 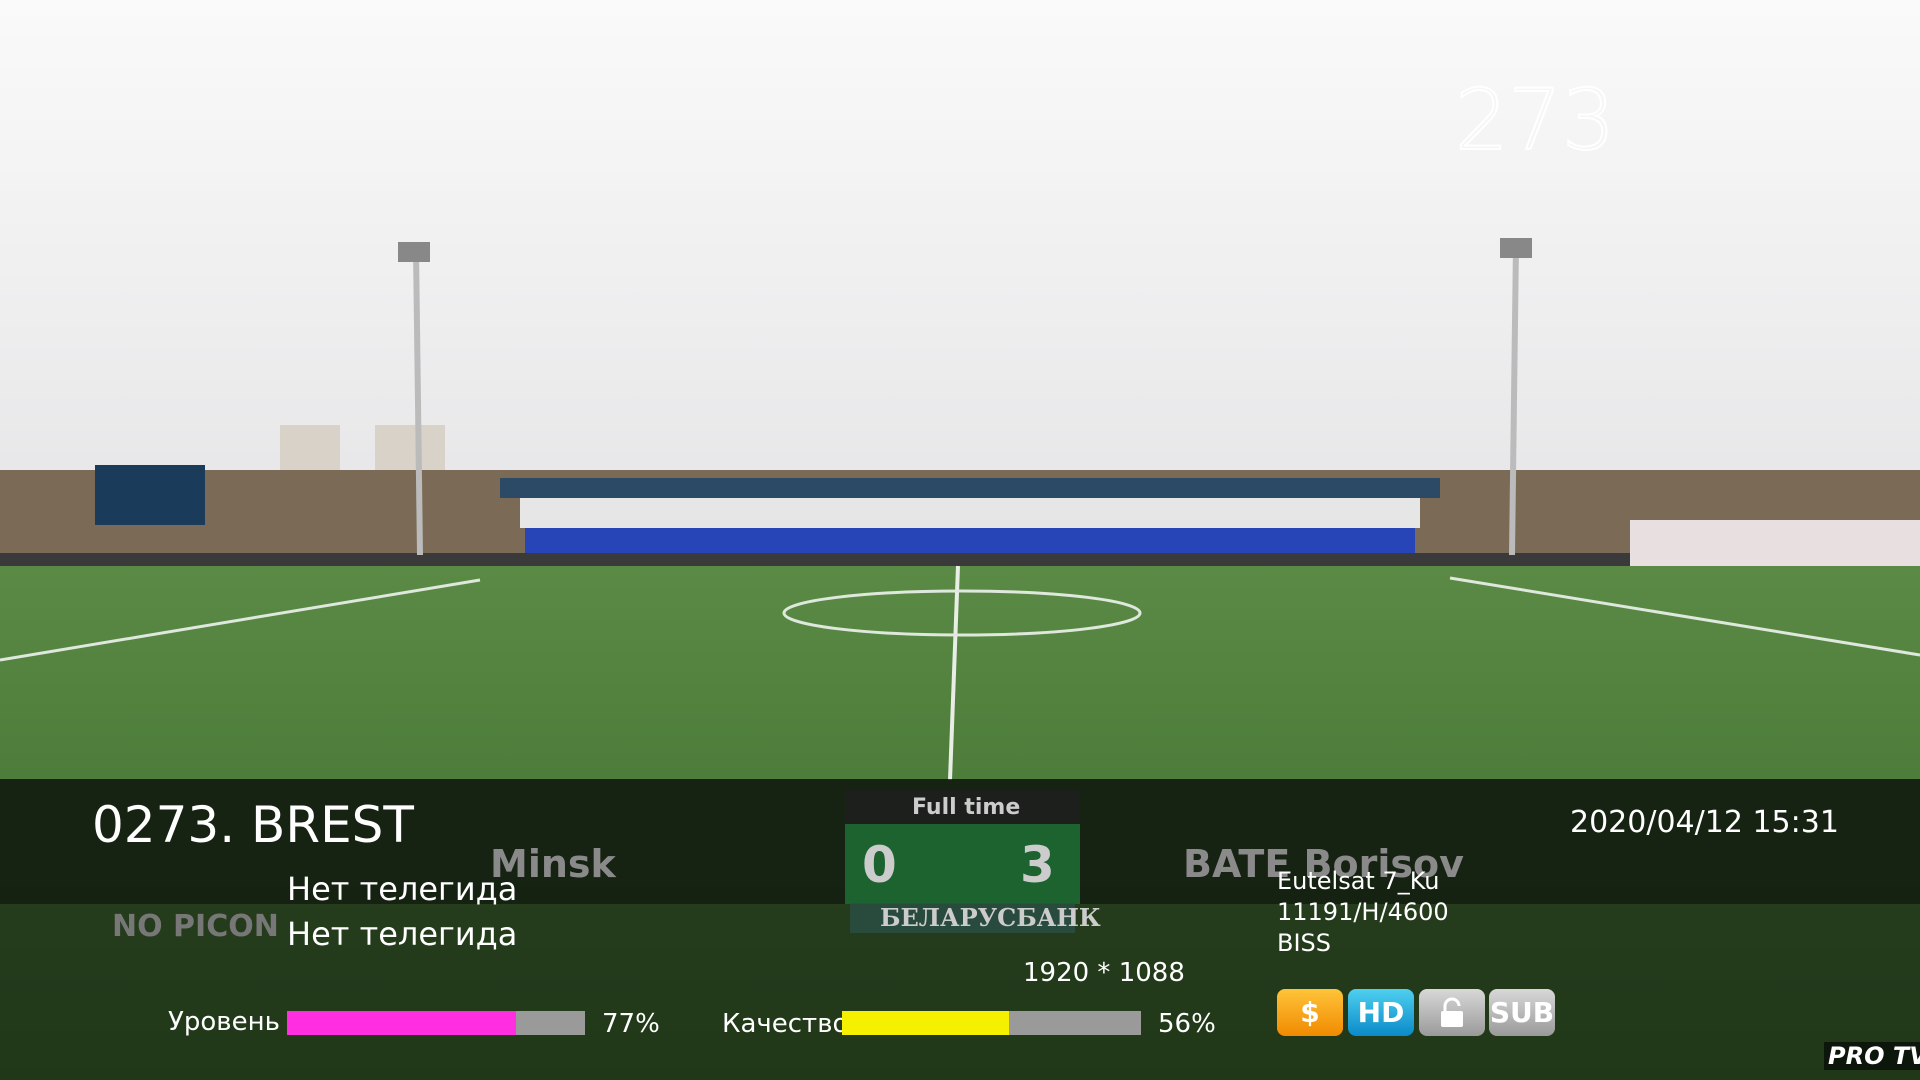 What do you see at coordinates (402, 889) in the screenshot?
I see `epg-now: Нет телегида` at bounding box center [402, 889].